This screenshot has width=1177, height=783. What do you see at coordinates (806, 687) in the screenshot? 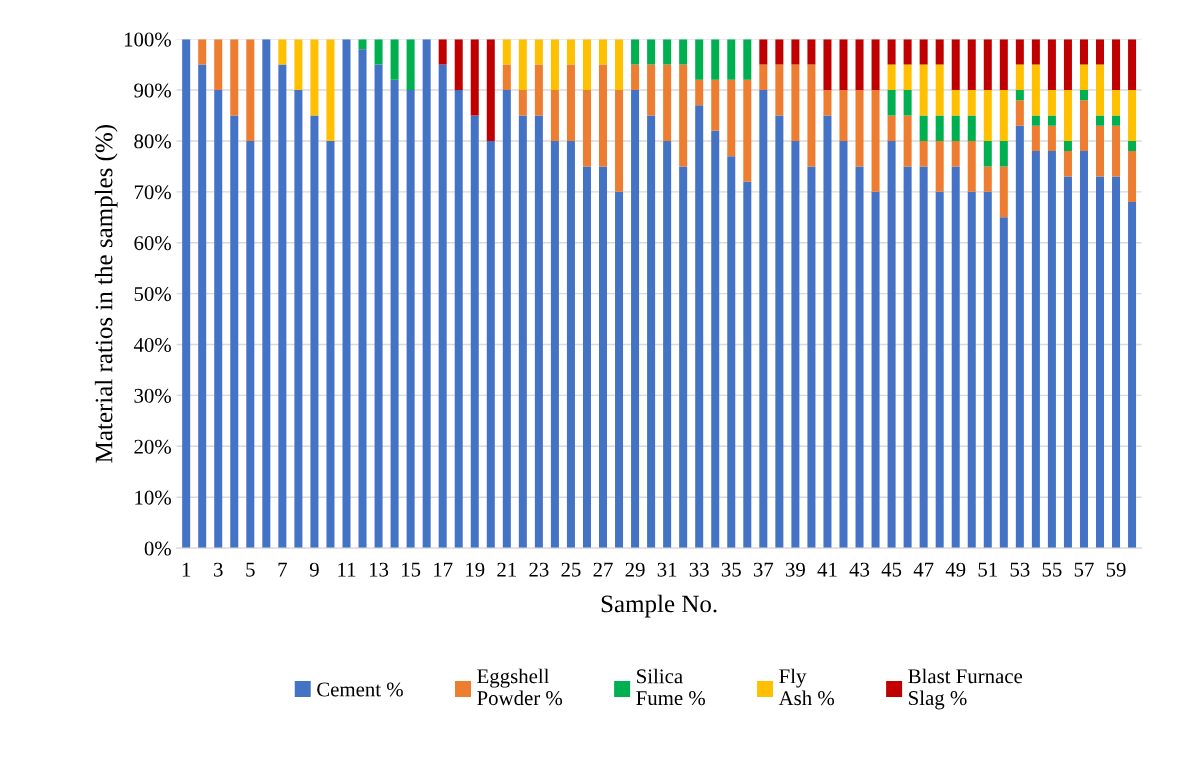
I see `legend-label: Fly Ash %` at bounding box center [806, 687].